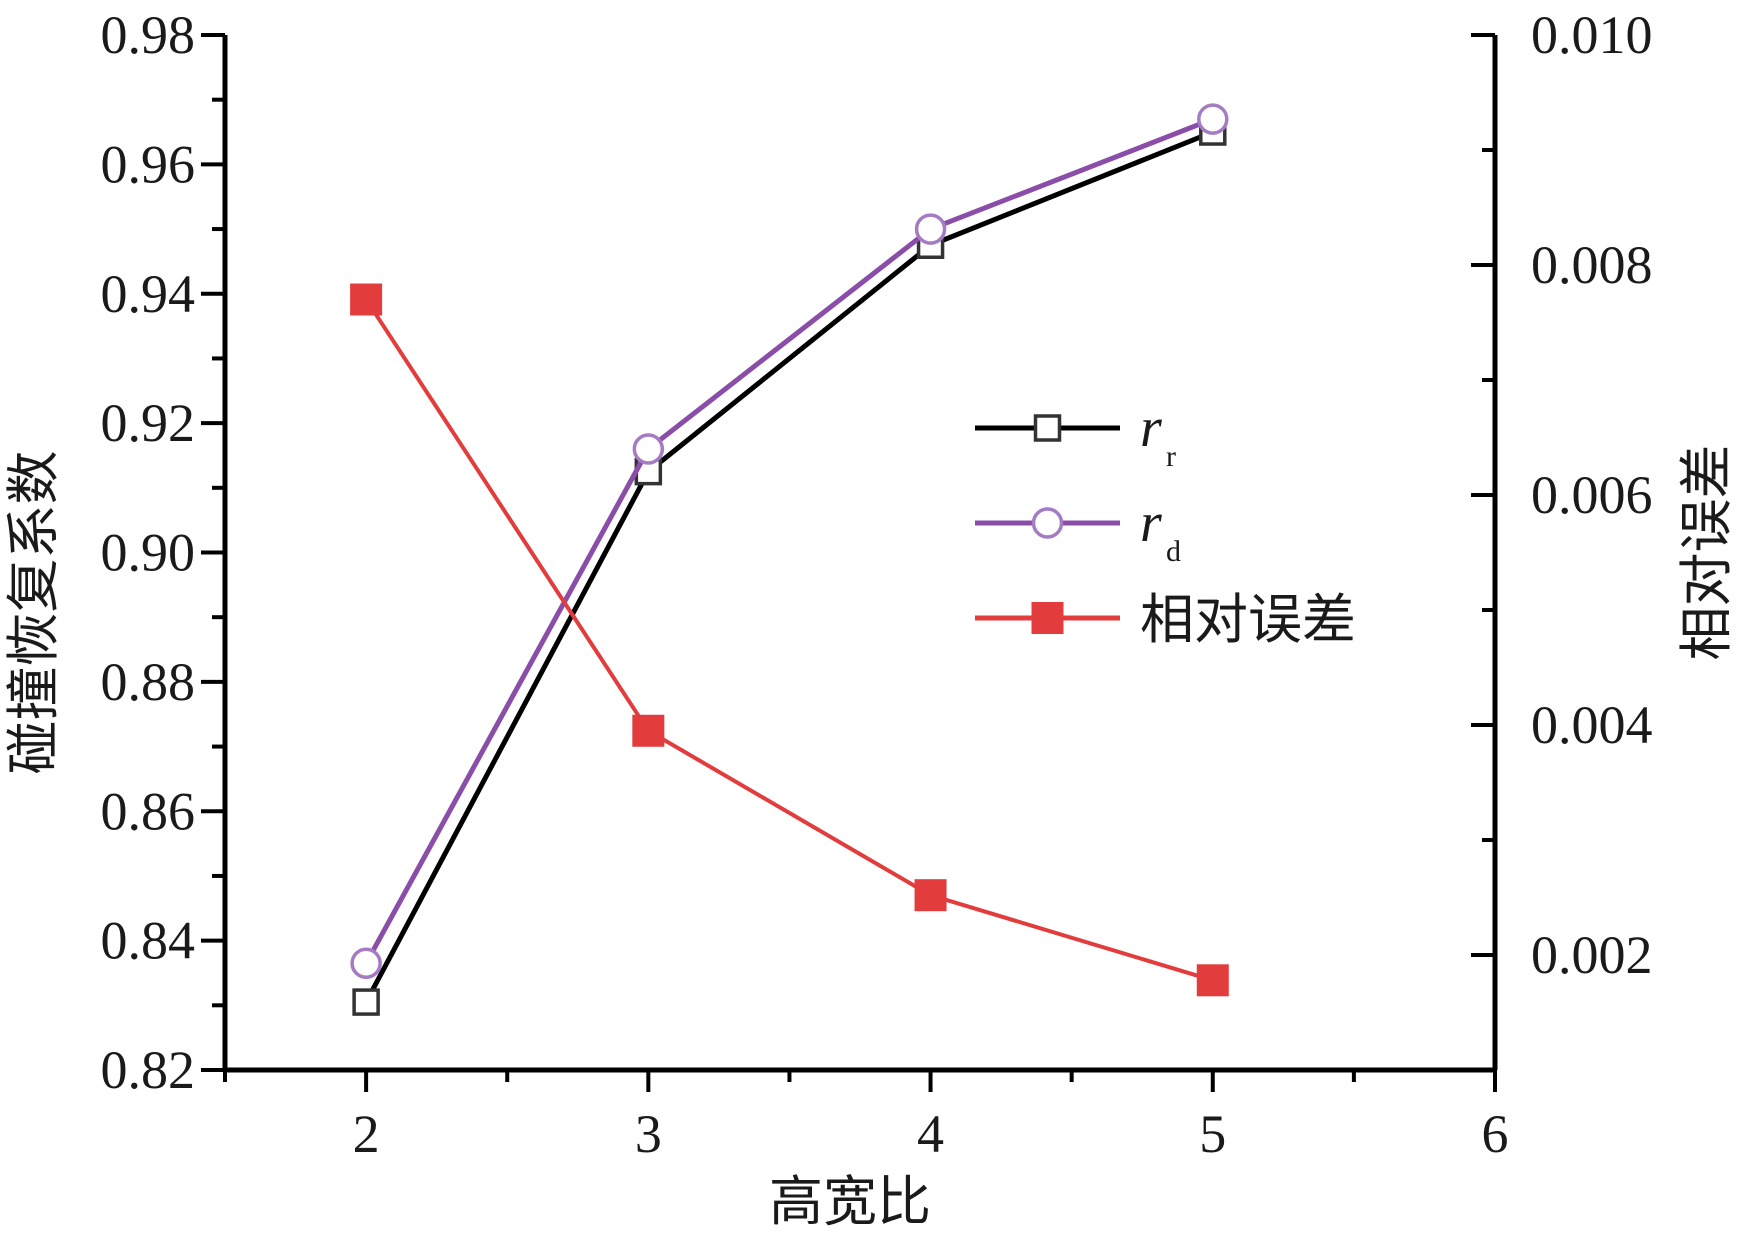  Describe the element at coordinates (1212, 1134) in the screenshot. I see `x-tick-label: 5` at that location.